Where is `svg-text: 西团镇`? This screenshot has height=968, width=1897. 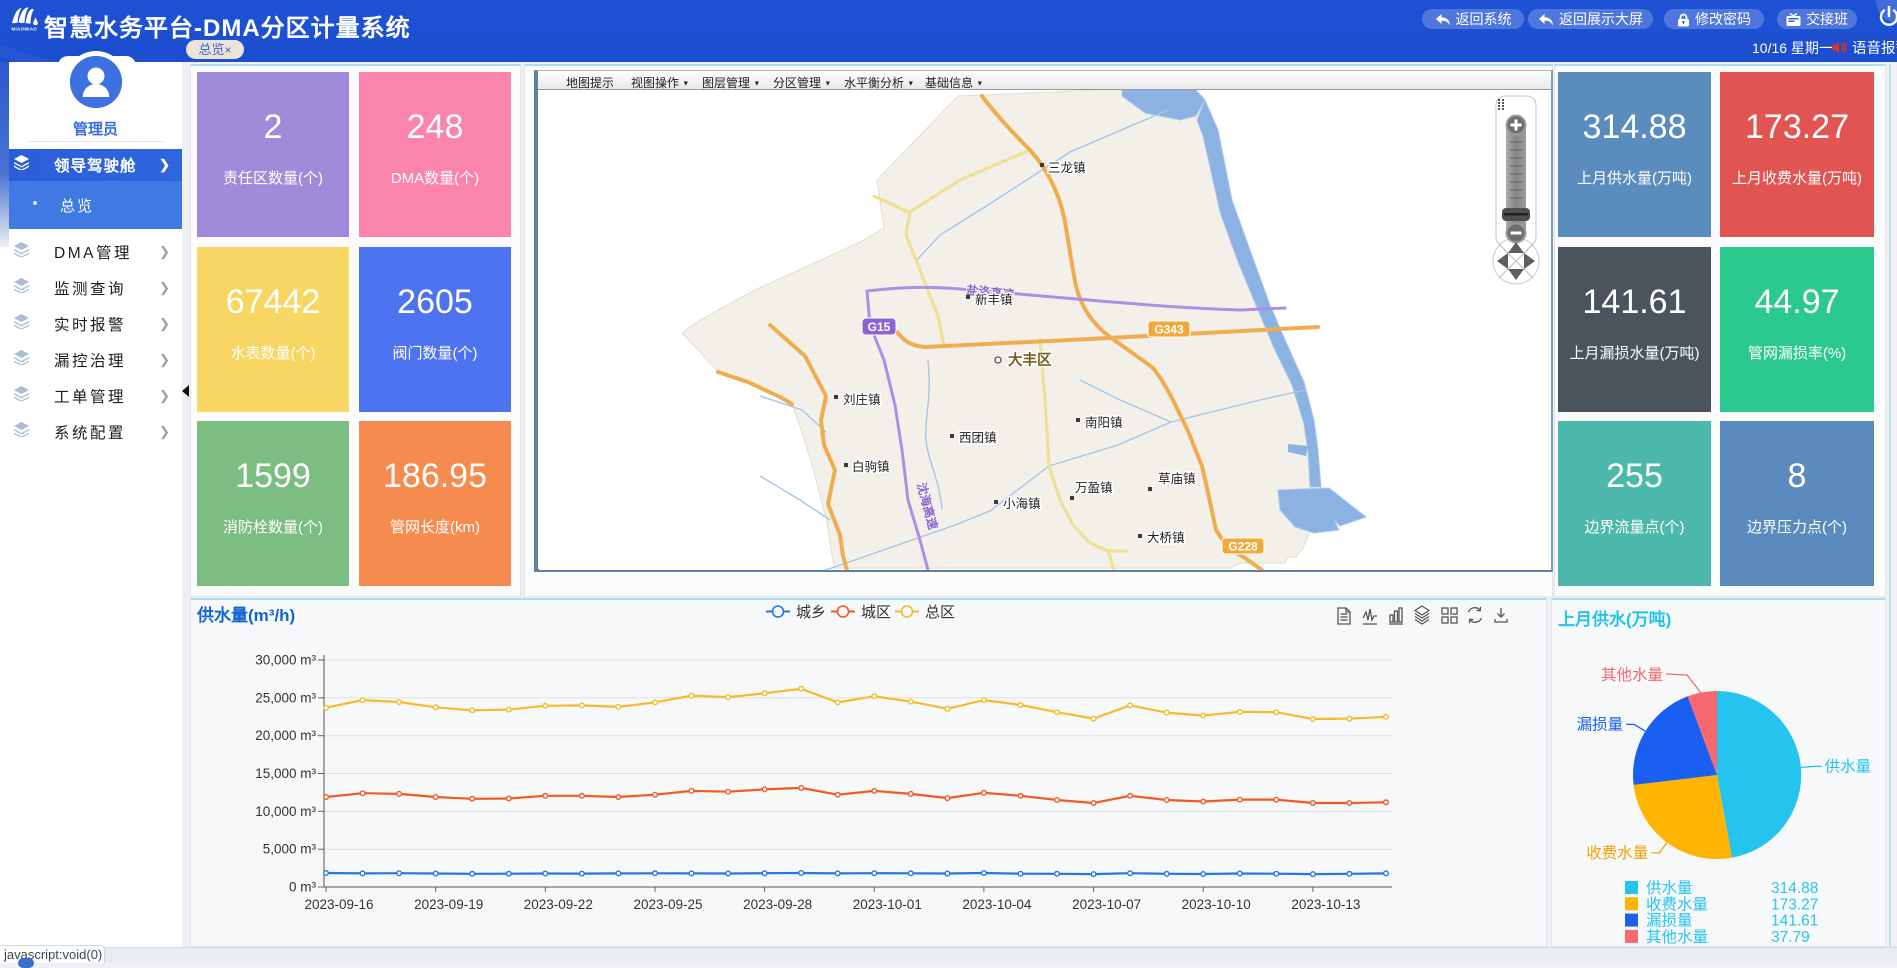 svg-text: 西团镇 is located at coordinates (978, 438).